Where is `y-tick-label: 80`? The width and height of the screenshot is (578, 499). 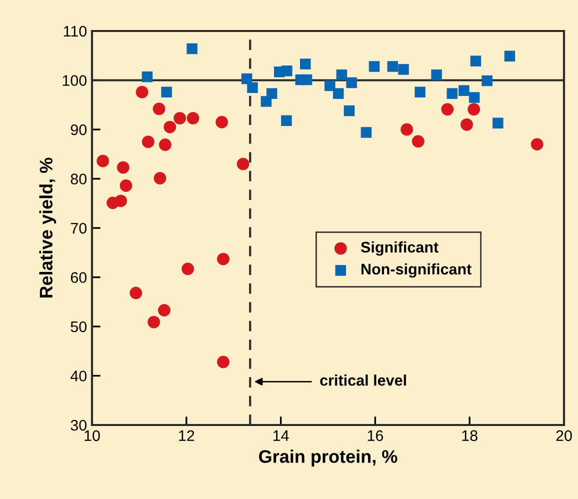
y-tick-label: 80 is located at coordinates (78, 179).